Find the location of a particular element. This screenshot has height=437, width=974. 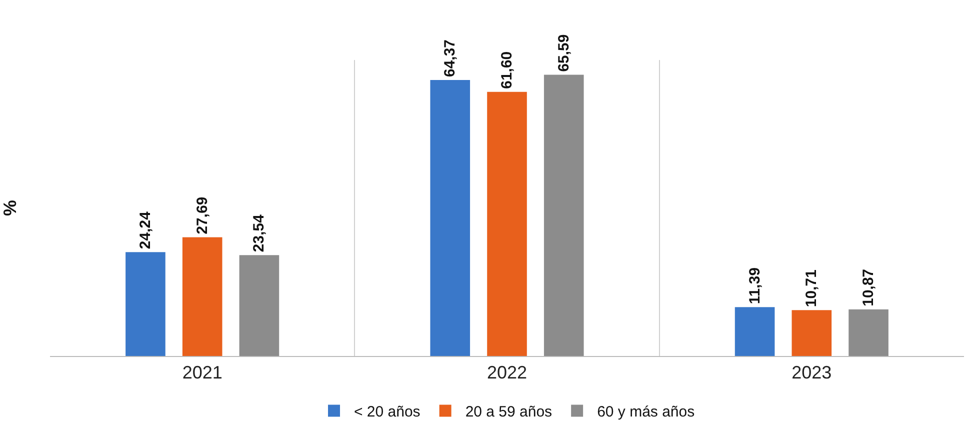

data-label: 11,39 is located at coordinates (755, 285).